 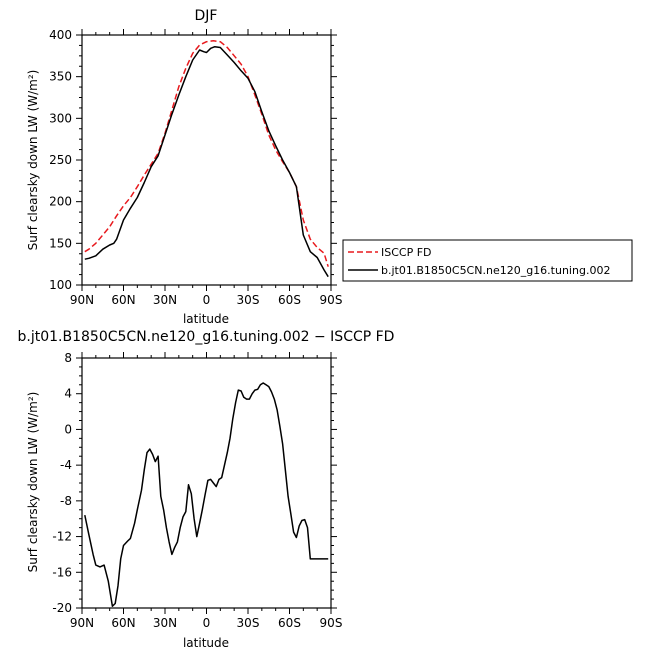 I want to click on y-tick-label: -12, so click(x=62, y=537).